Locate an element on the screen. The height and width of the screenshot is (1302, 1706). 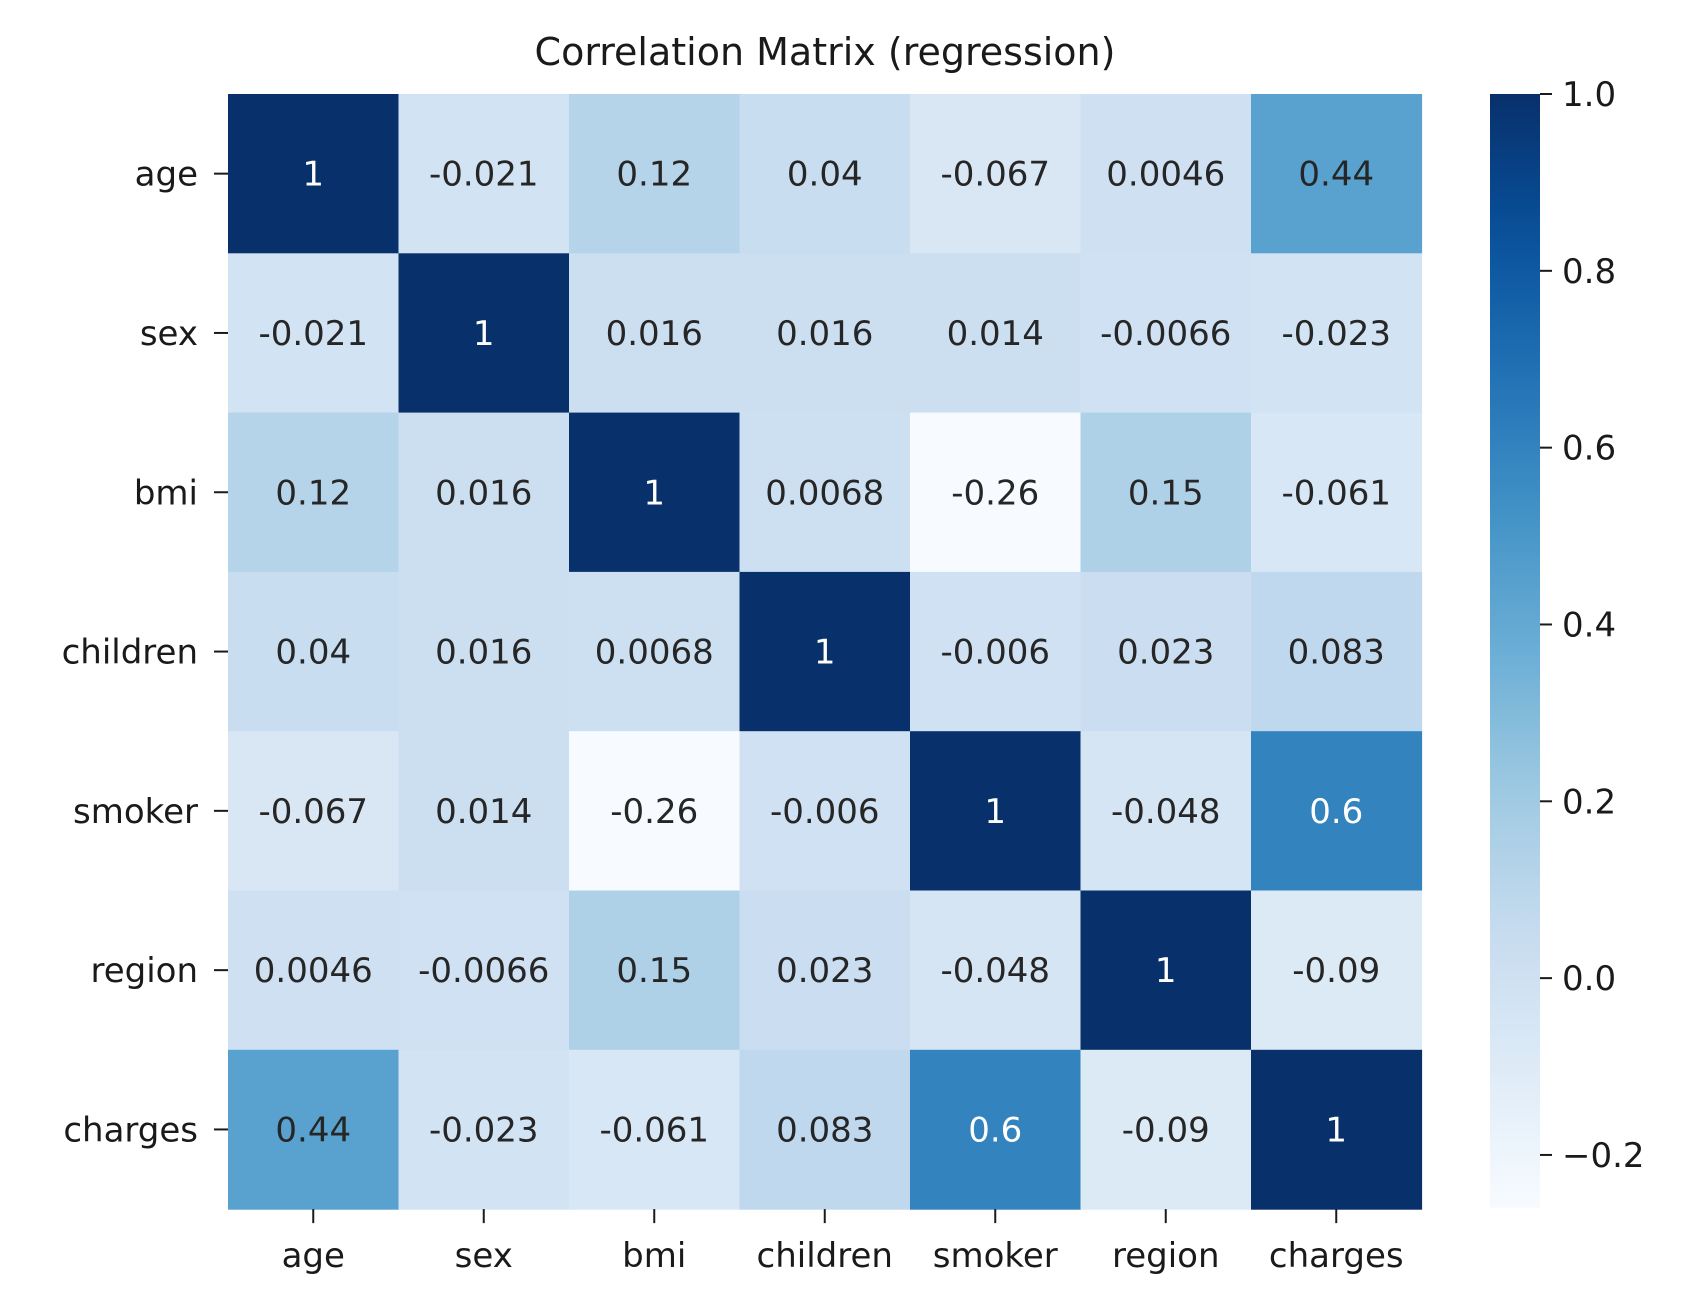
heatmap-cell-sex-smoker is located at coordinates (996, 333).